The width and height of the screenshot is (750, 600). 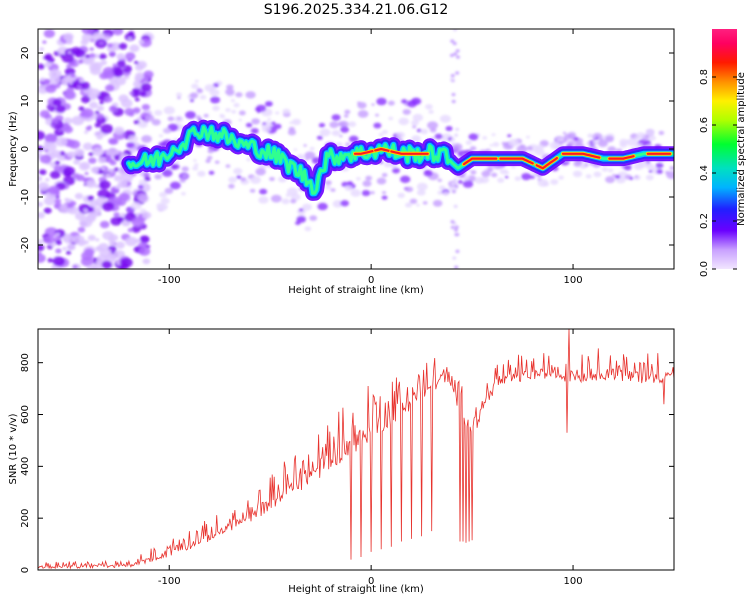 What do you see at coordinates (573, 581) in the screenshot?
I see `x-tick-label: 100` at bounding box center [573, 581].